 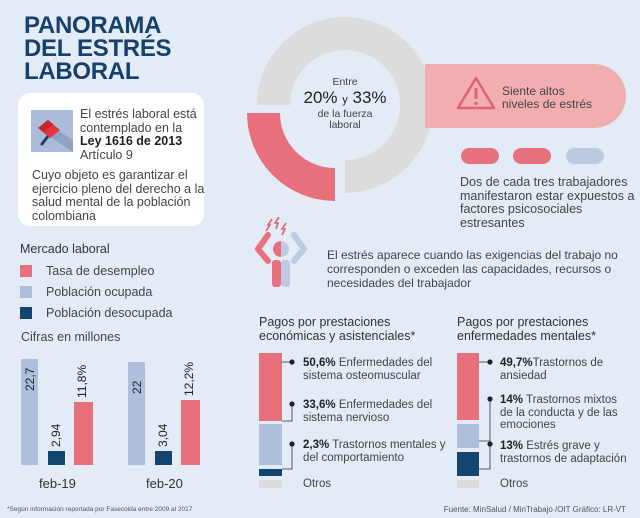 I want to click on range-high: 33%, so click(x=369, y=97).